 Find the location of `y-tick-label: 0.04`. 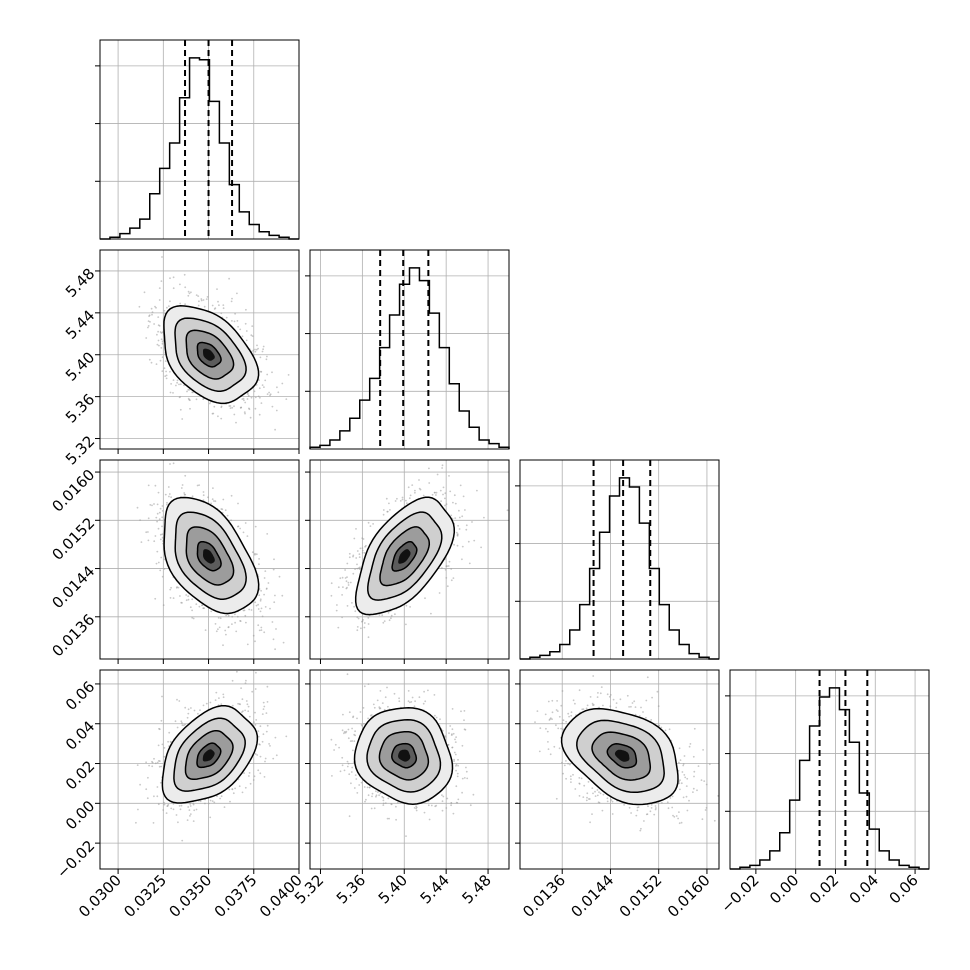

y-tick-label: 0.04 is located at coordinates (80, 735).